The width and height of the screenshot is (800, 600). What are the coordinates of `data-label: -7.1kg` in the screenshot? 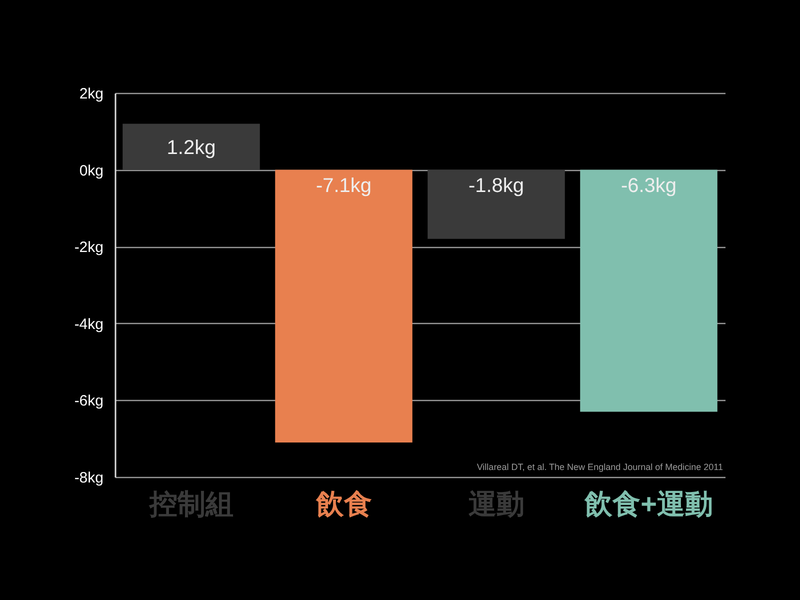 It's located at (344, 185).